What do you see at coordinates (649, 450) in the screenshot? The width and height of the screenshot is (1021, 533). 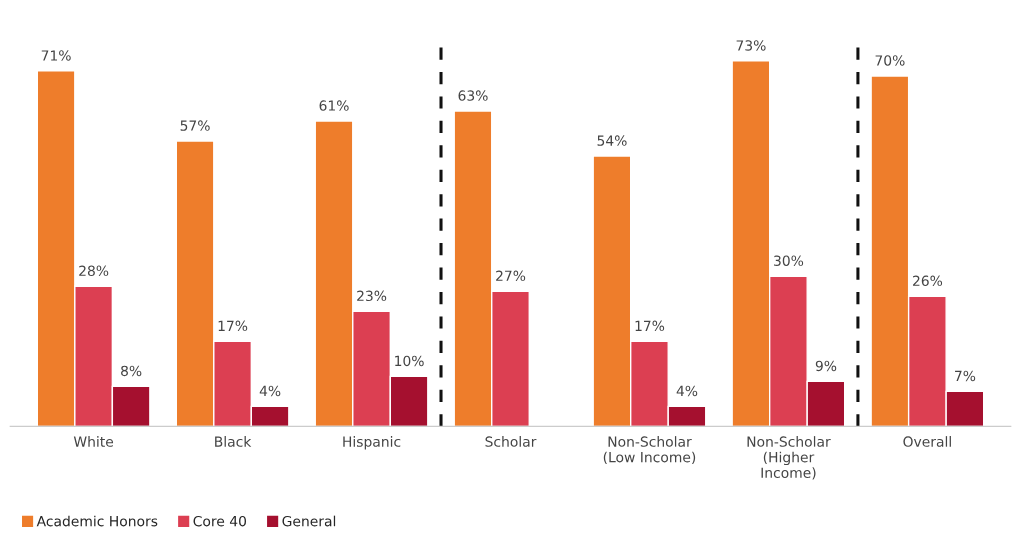 I see `x-tick-label: Non-Scholar (Low Income)` at bounding box center [649, 450].